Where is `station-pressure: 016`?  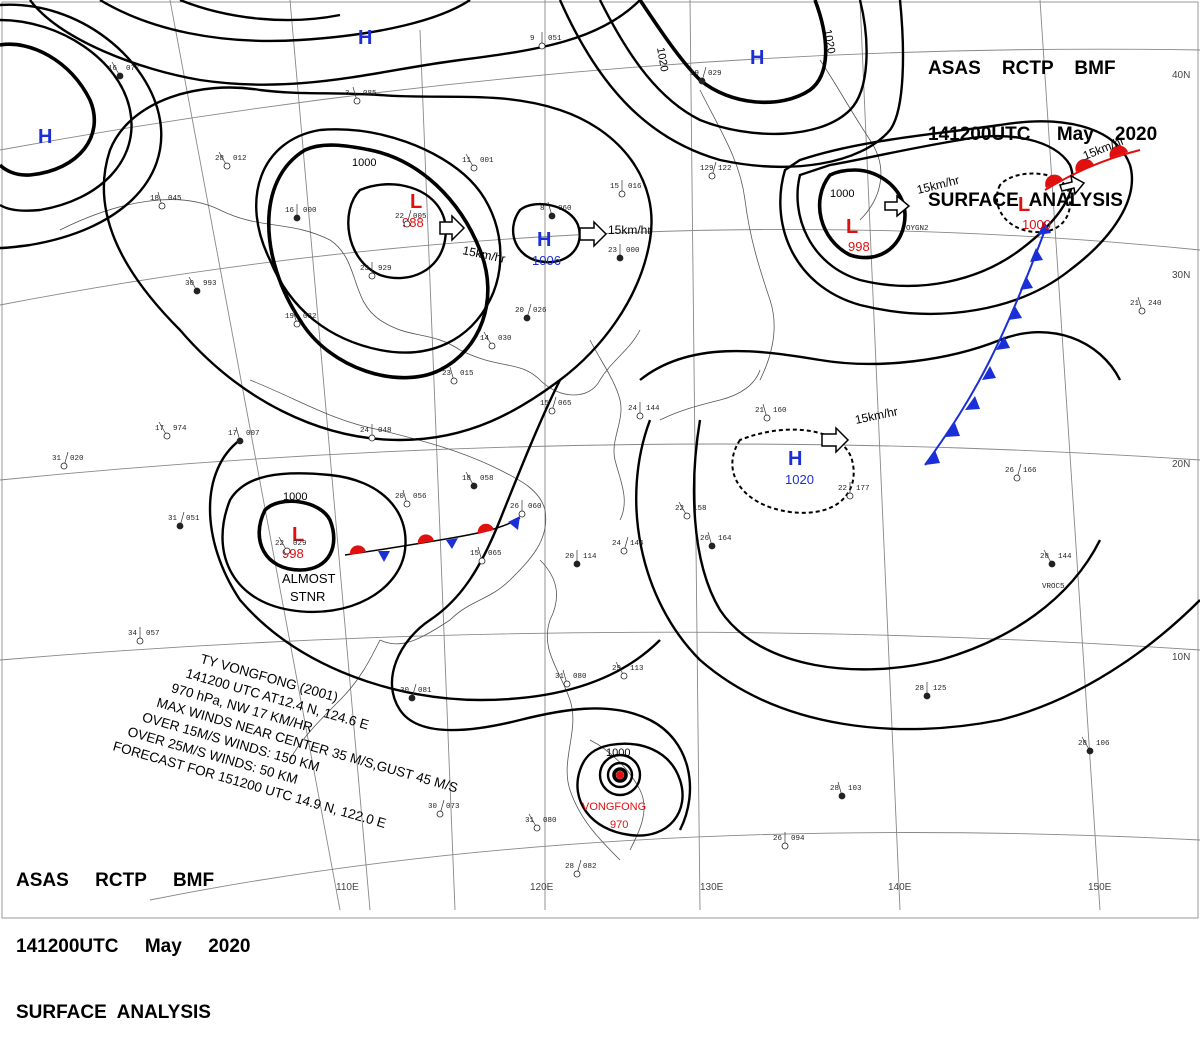 station-pressure: 016 is located at coordinates (635, 187).